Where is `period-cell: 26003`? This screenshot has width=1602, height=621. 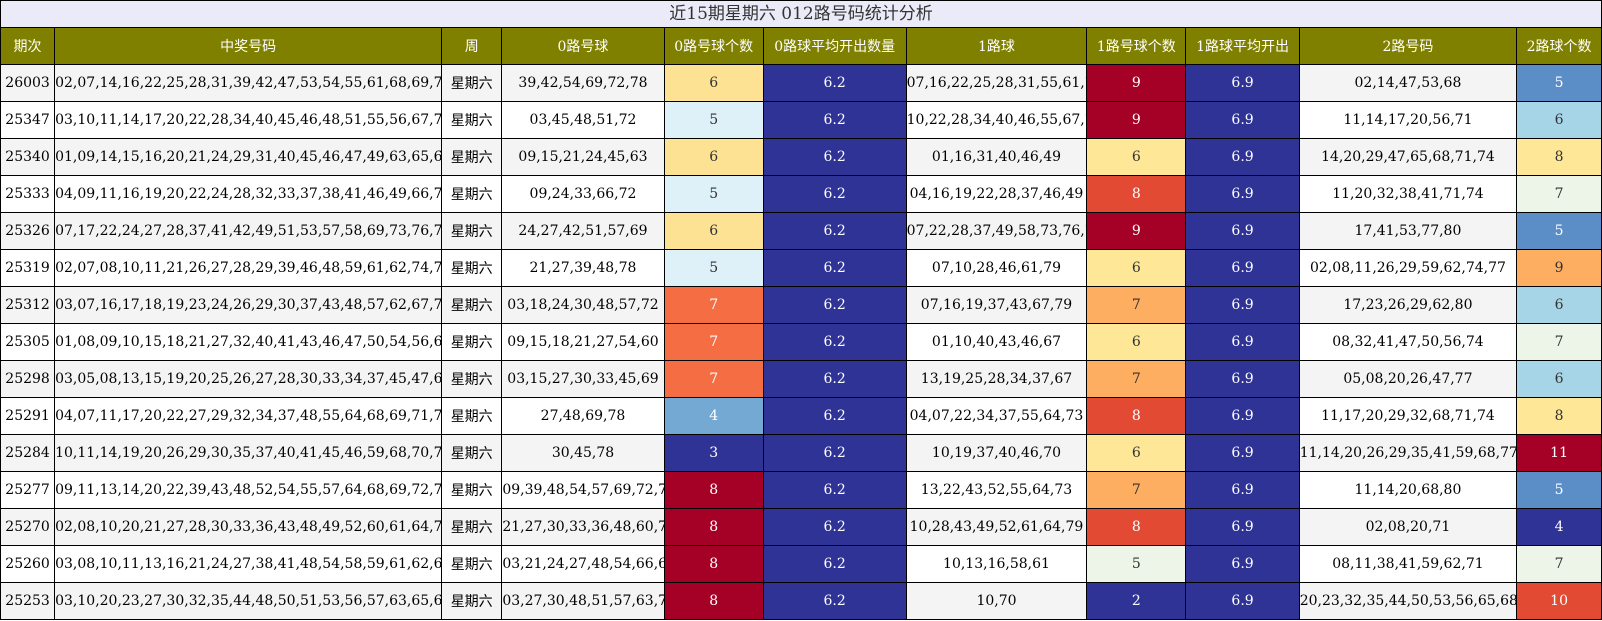 period-cell: 26003 is located at coordinates (28, 83).